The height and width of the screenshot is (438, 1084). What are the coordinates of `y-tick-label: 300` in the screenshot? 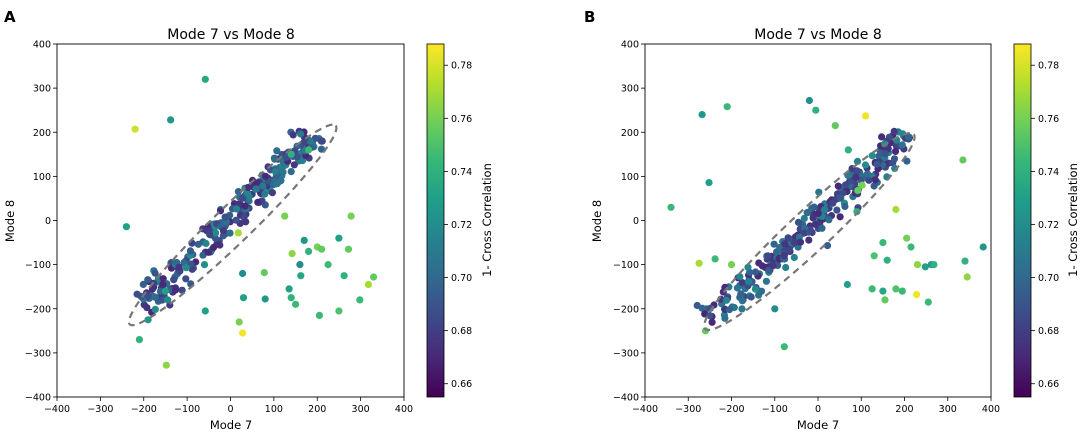 It's located at (42, 89).